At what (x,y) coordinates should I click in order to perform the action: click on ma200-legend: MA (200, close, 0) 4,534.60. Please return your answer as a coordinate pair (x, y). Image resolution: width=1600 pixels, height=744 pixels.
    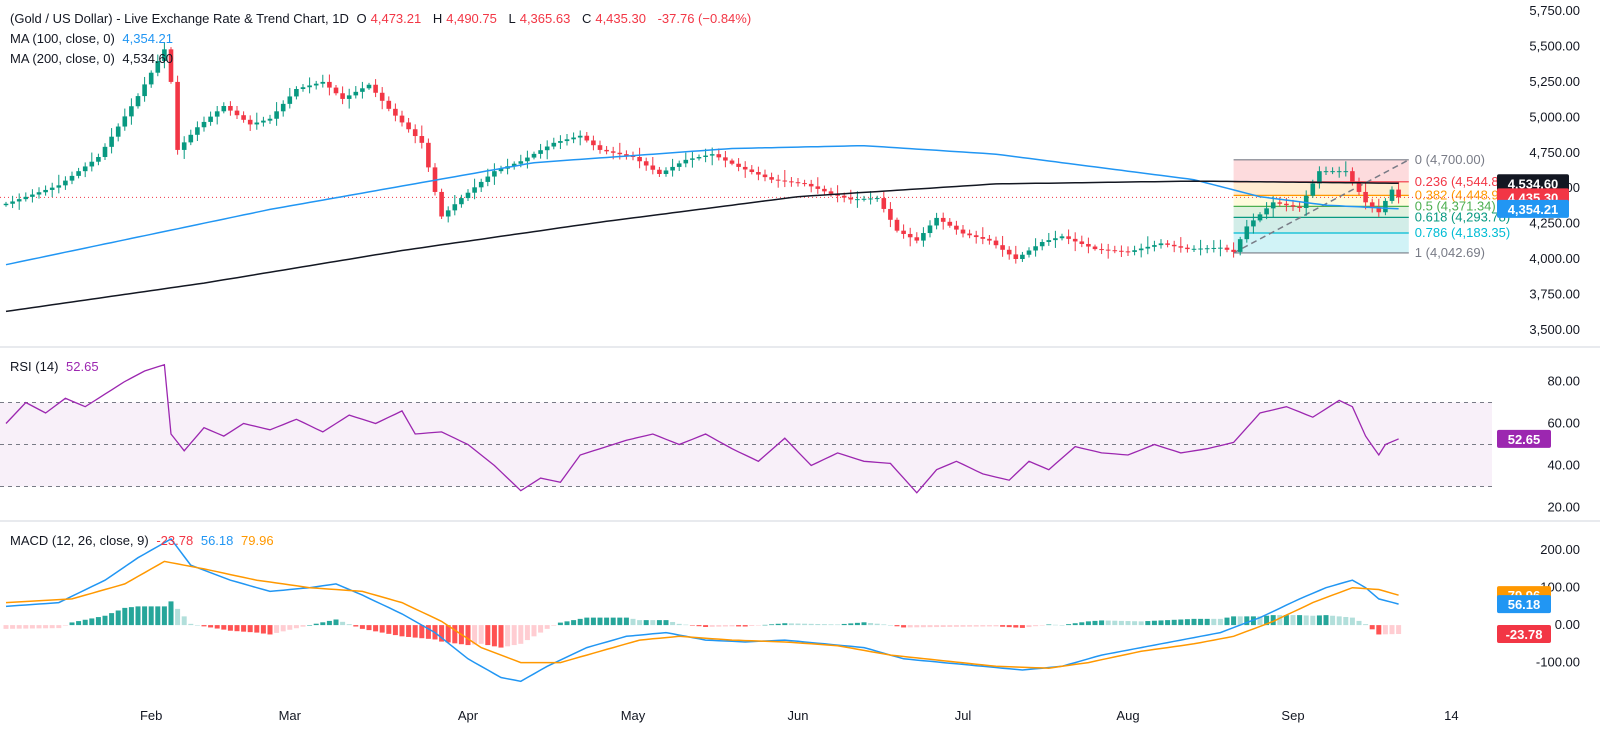
    Looking at the image, I should click on (93, 59).